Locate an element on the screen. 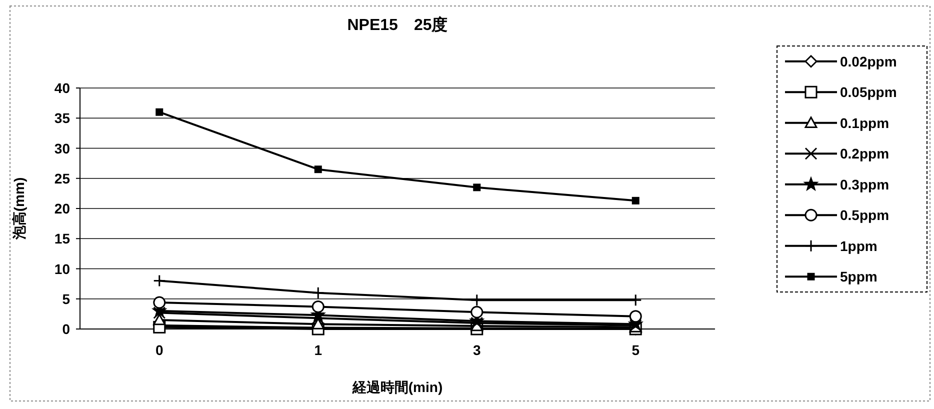 This screenshot has height=409, width=934. x-tick-label: 3 is located at coordinates (476, 350).